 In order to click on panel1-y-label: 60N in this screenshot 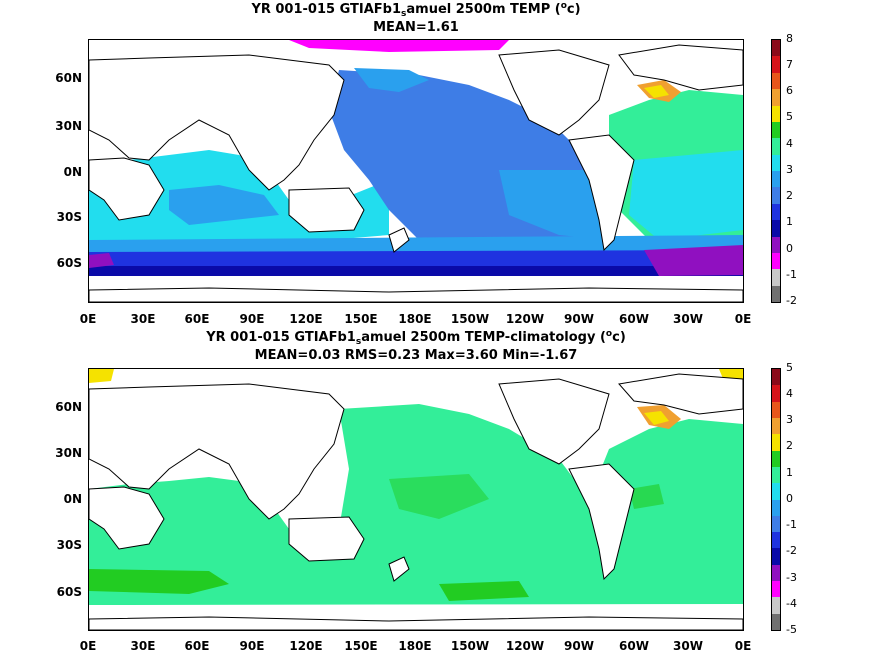, I will do `click(68, 78)`.